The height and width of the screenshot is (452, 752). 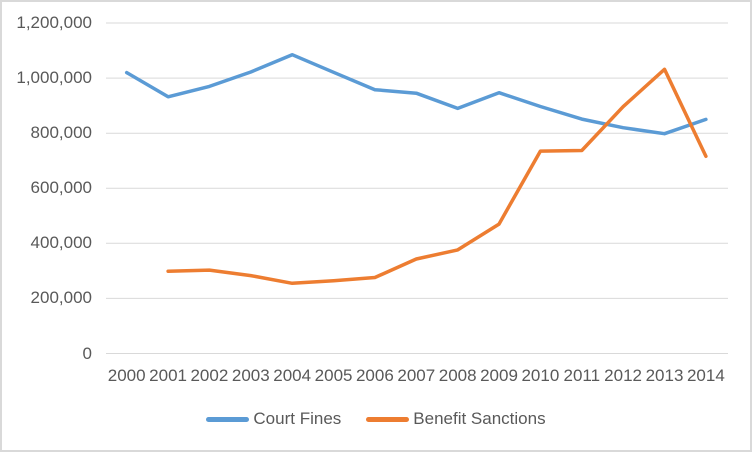 I want to click on x-axis-tick-label: 2002, so click(x=209, y=375).